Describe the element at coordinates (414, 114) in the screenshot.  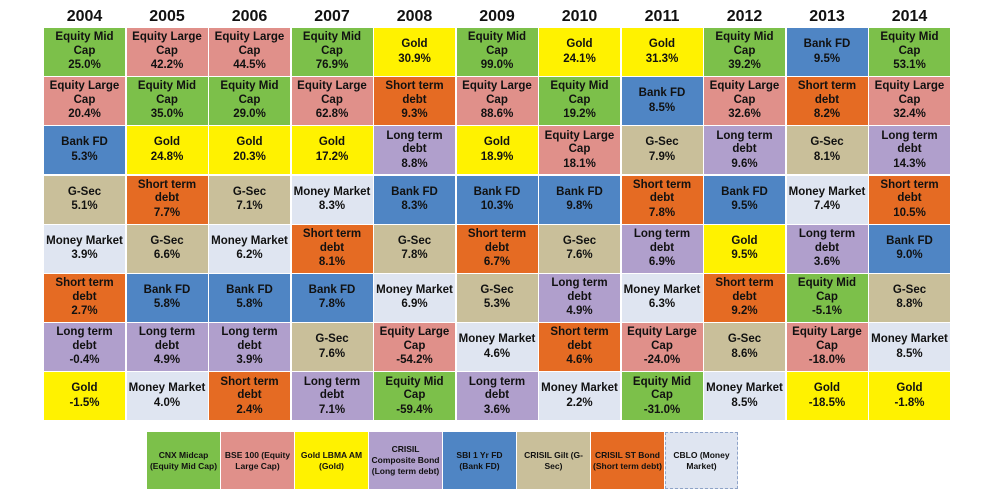
I see `return-value: 9.3%` at that location.